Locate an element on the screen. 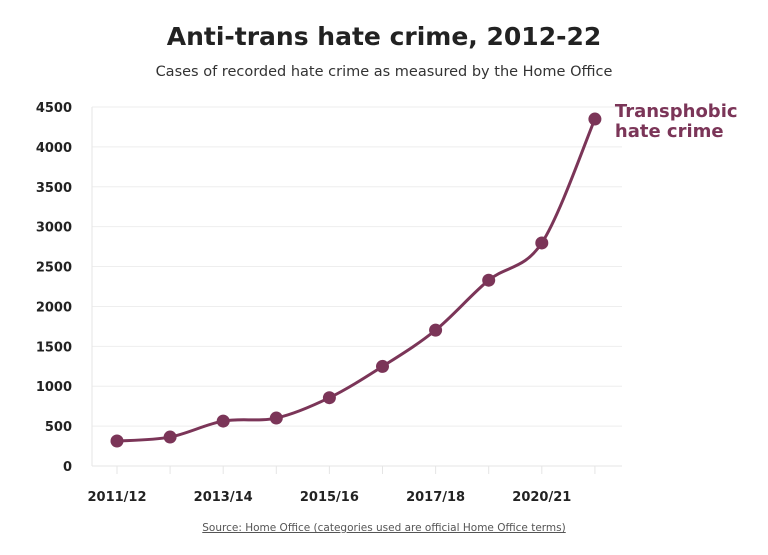  y-tick-label: 4500 is located at coordinates (54, 108).